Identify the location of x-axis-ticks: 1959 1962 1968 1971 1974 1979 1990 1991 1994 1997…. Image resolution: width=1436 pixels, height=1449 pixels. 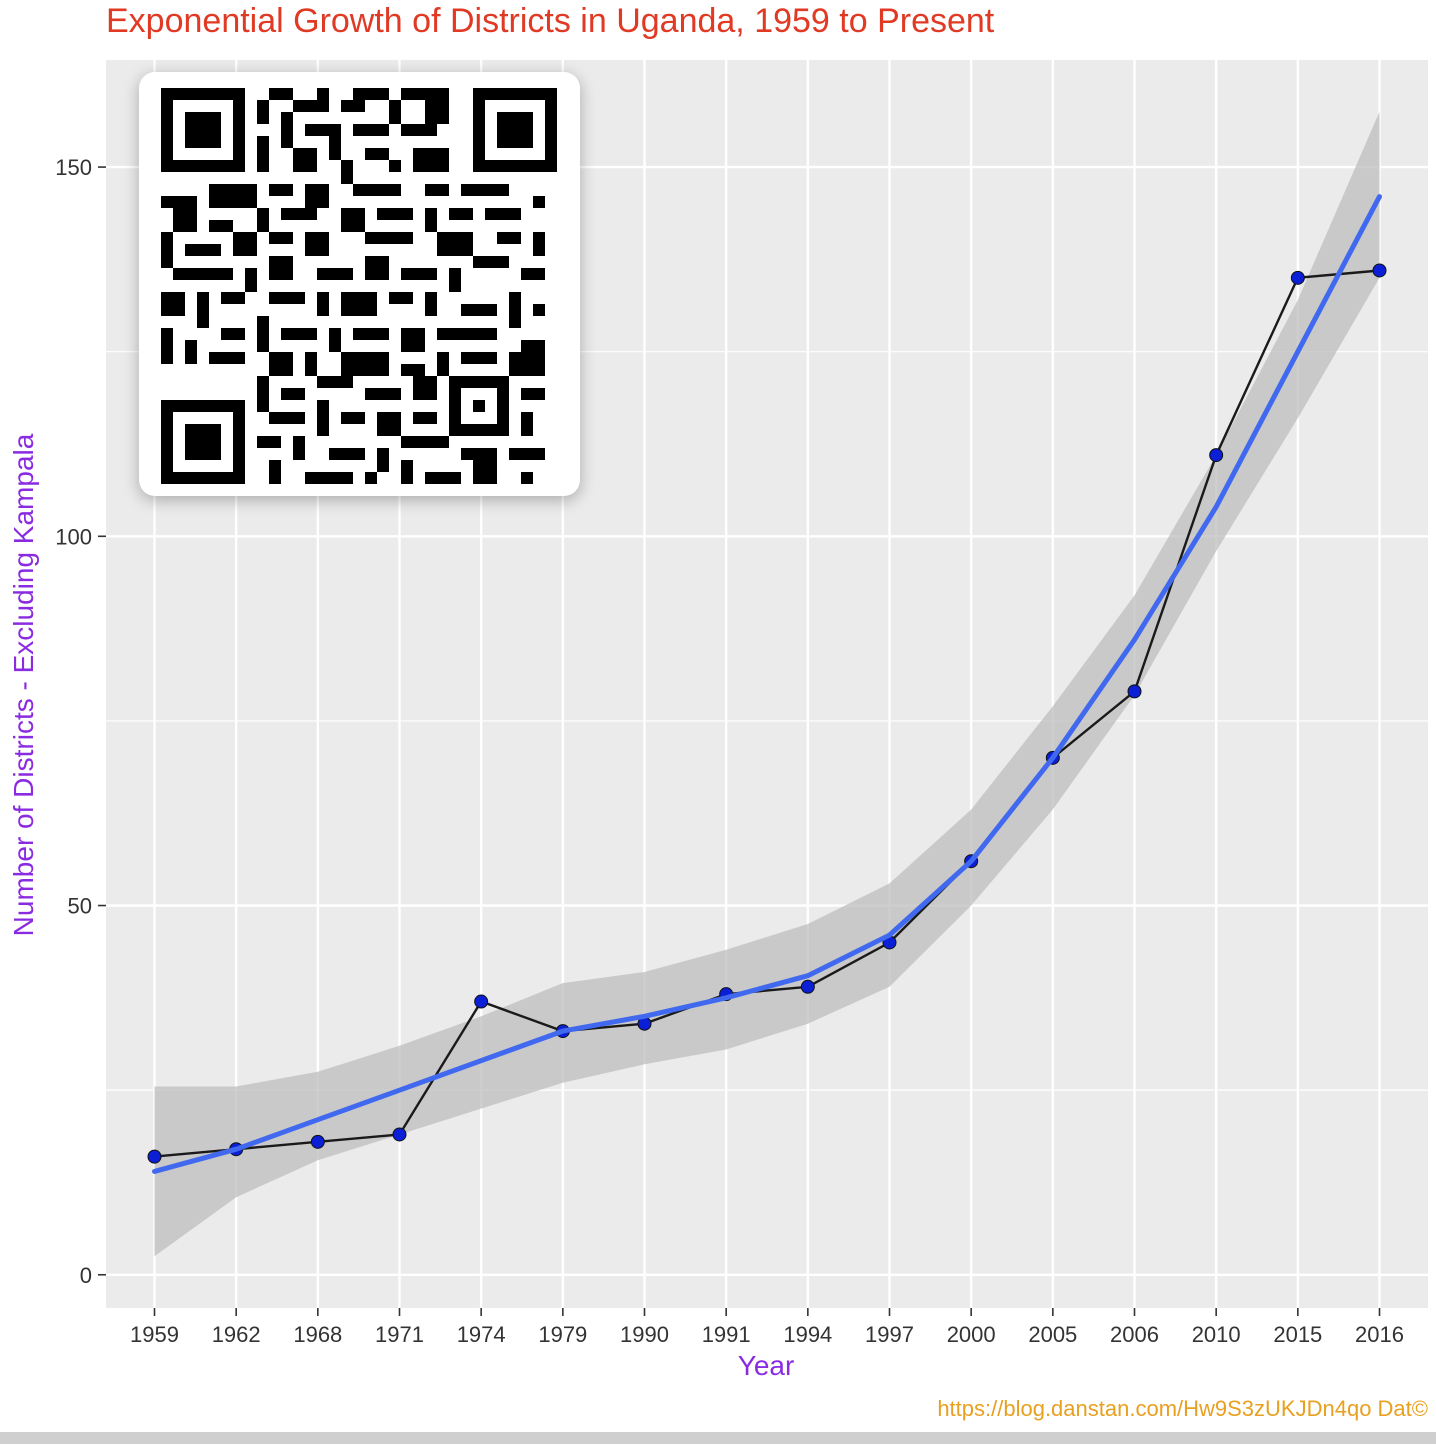
(767, 1327).